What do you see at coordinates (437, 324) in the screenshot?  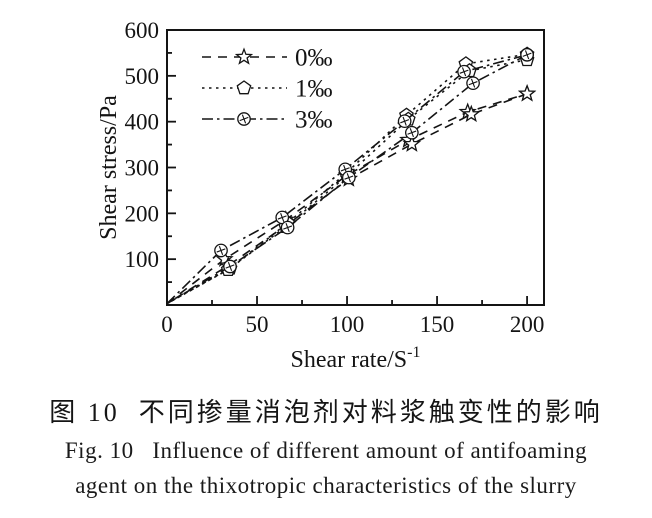 I see `x-tick-label: 150` at bounding box center [437, 324].